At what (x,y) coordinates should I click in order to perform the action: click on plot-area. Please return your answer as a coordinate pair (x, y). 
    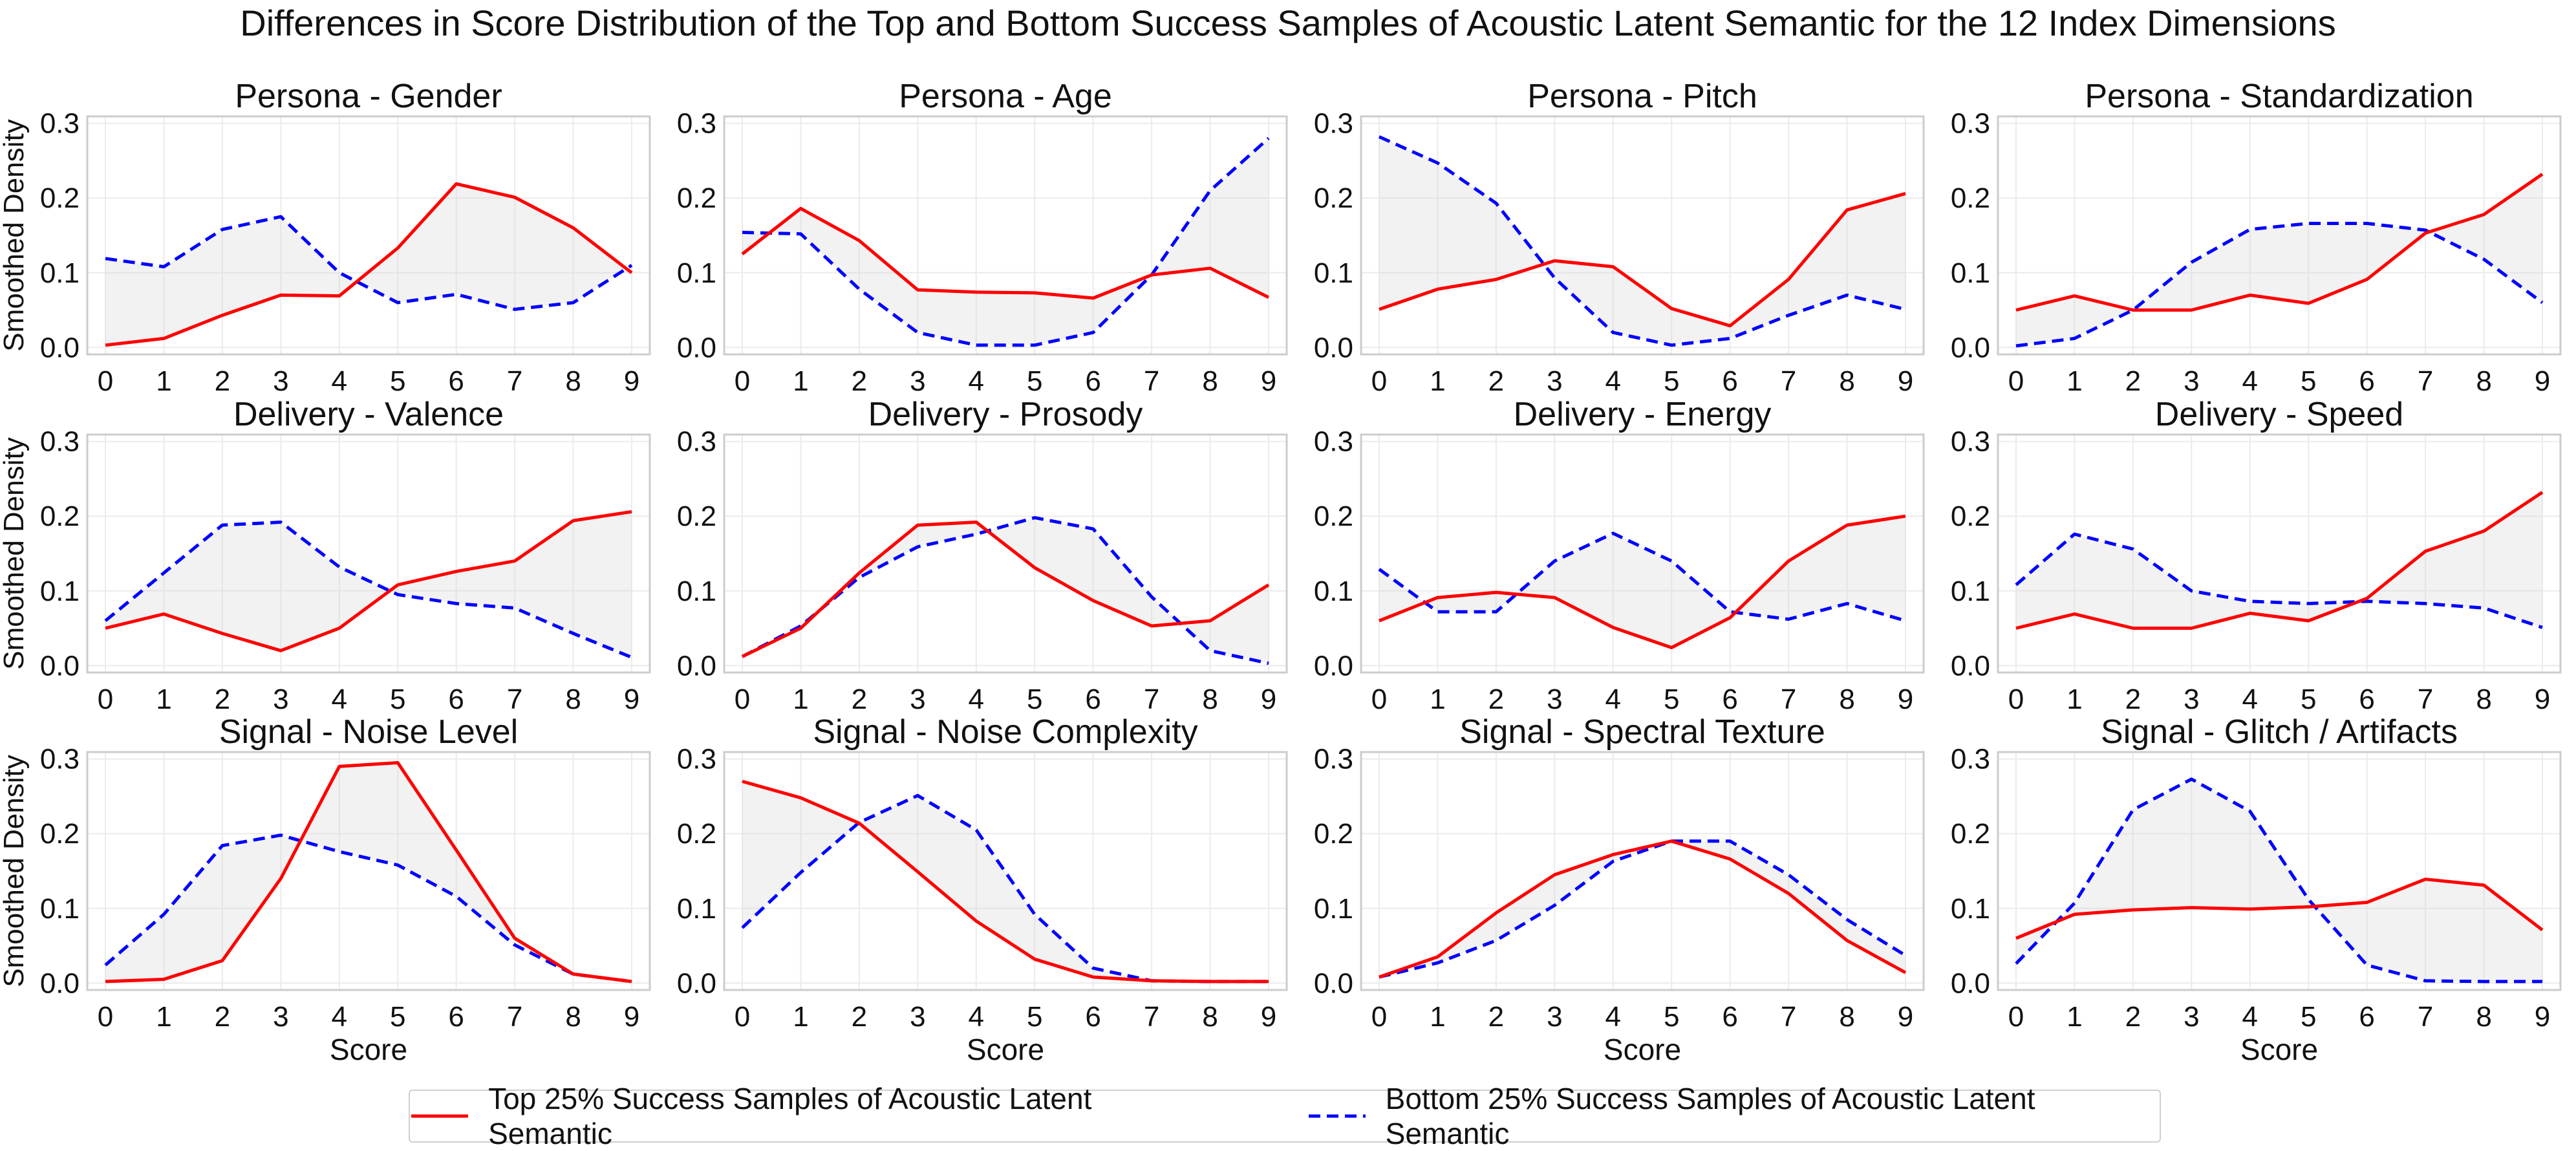
    Looking at the image, I should click on (1005, 871).